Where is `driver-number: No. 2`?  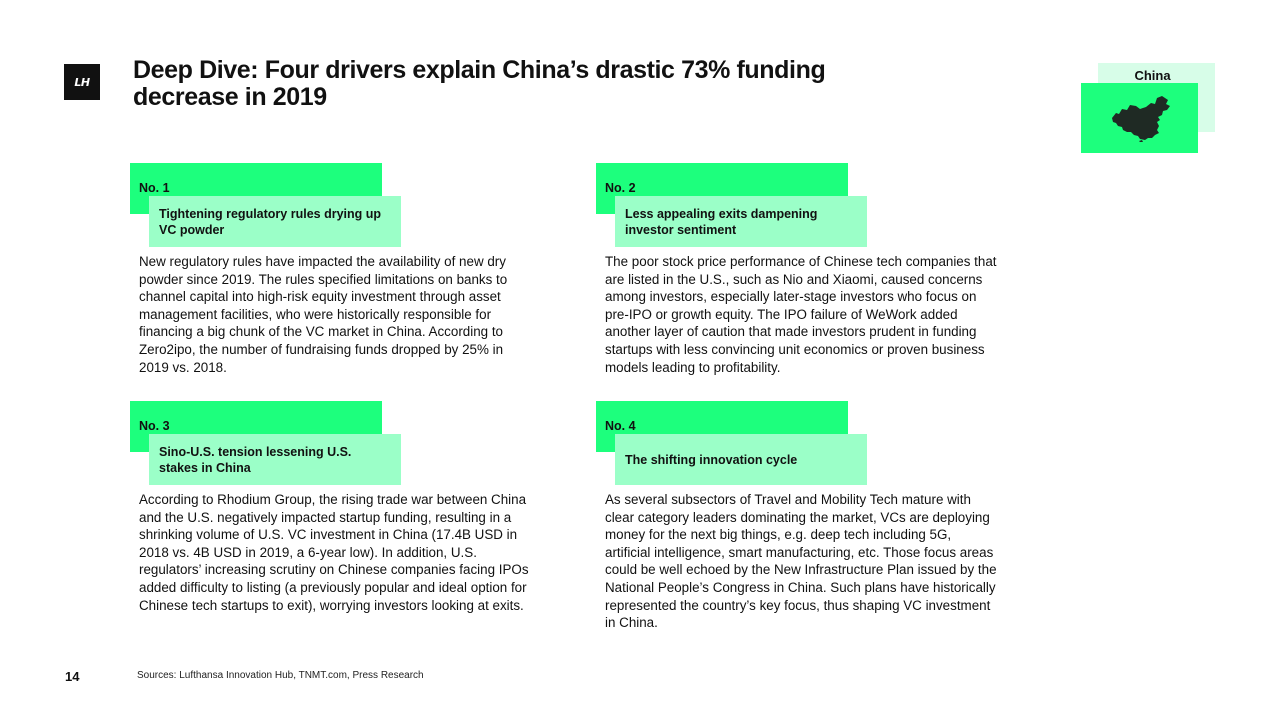 driver-number: No. 2 is located at coordinates (620, 188).